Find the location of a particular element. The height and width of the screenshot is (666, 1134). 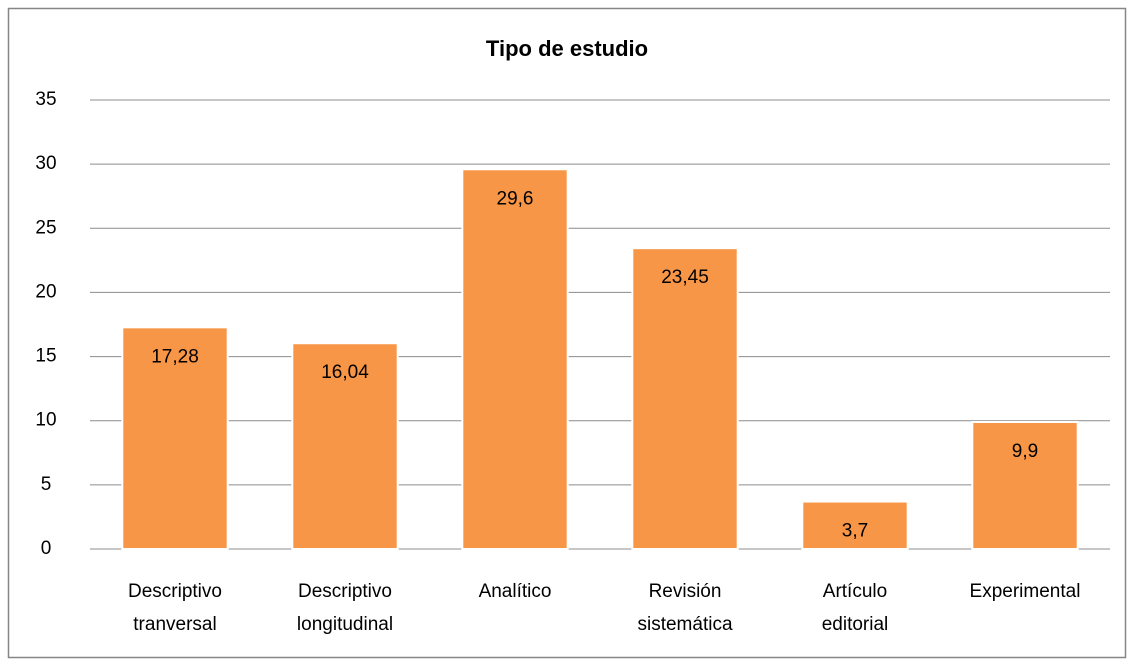

x-tick-label: Revisión sistemática is located at coordinates (684, 608).